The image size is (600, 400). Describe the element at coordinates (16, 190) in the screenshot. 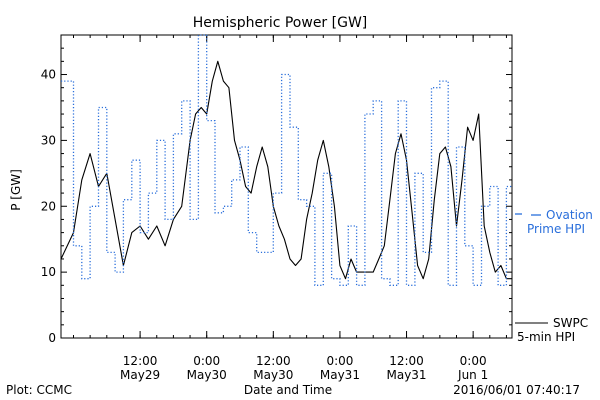

I see `y-axis-label: P [GW]` at that location.